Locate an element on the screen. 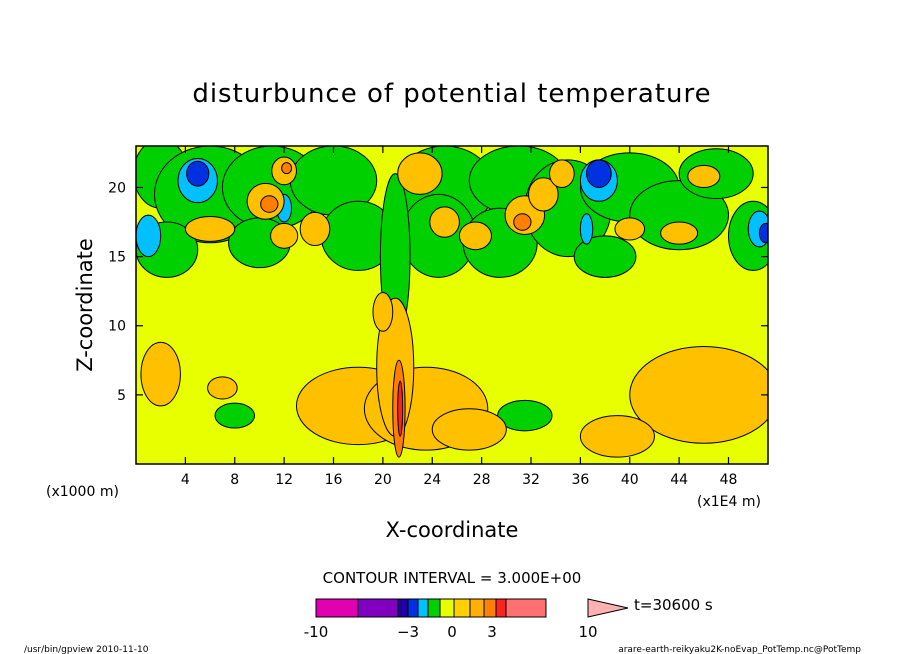 The height and width of the screenshot is (654, 904). chart-title: disturbunce of potential temperature is located at coordinates (451, 94).